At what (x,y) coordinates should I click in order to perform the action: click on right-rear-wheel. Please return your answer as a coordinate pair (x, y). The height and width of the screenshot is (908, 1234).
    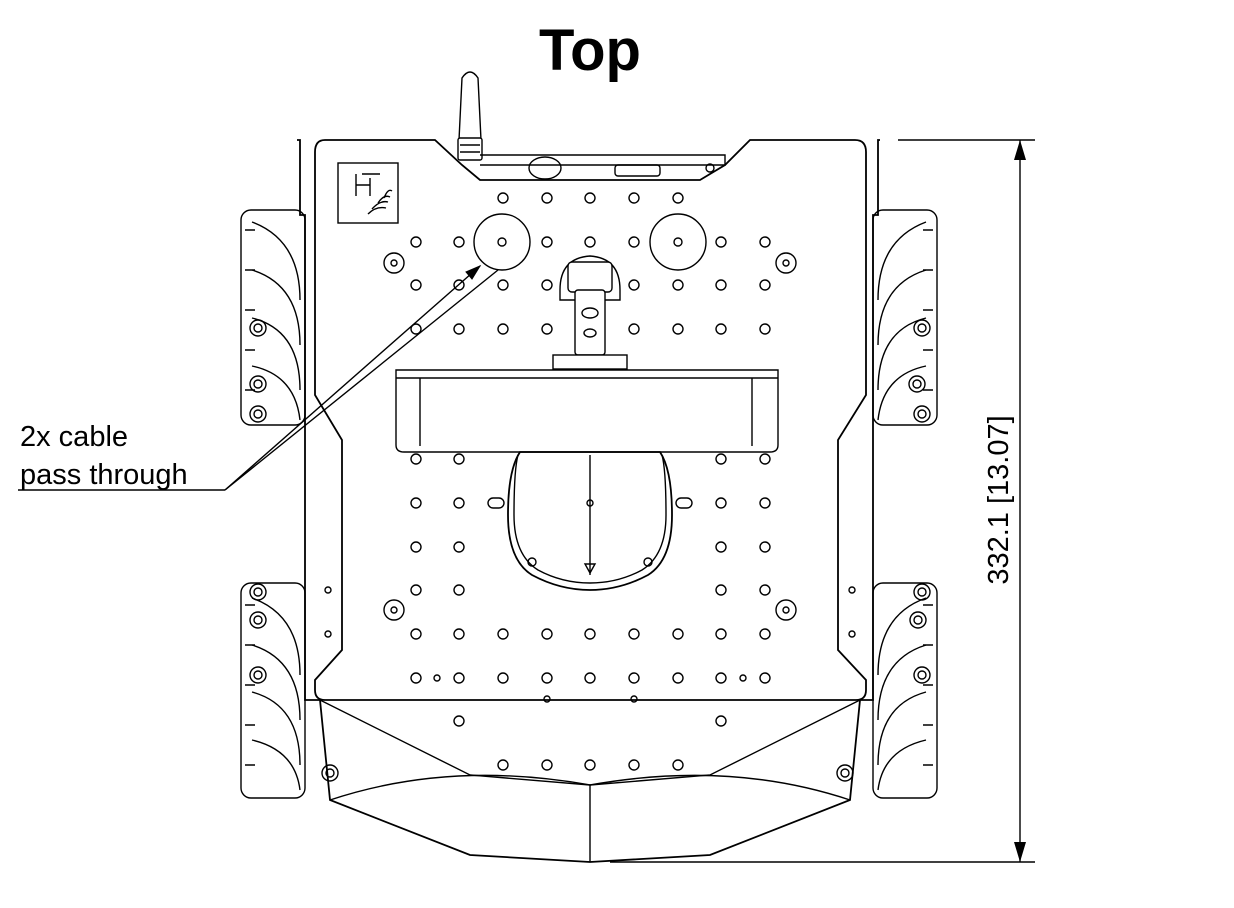
    Looking at the image, I should click on (887, 690).